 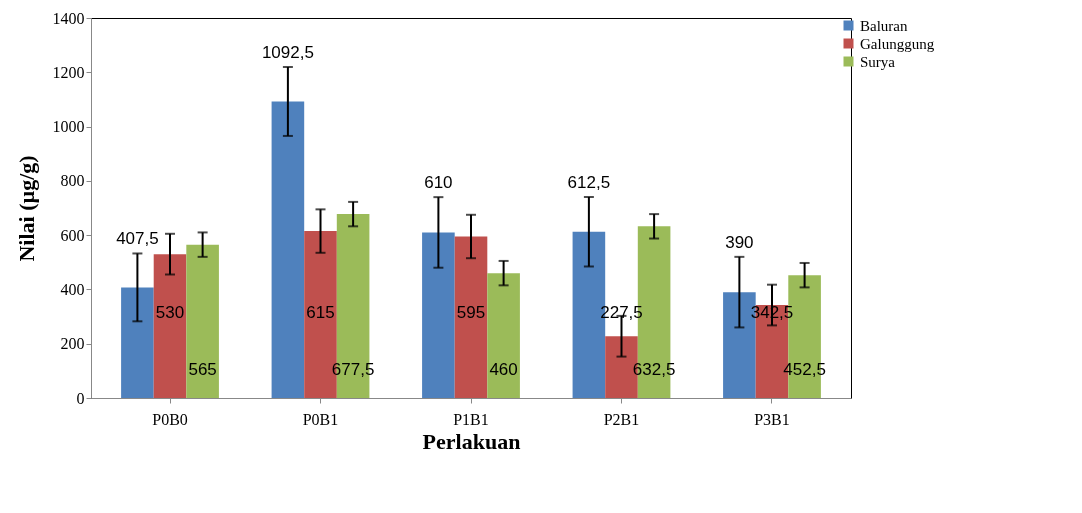 What do you see at coordinates (772, 419) in the screenshot?
I see `x-tick-label: P3B1` at bounding box center [772, 419].